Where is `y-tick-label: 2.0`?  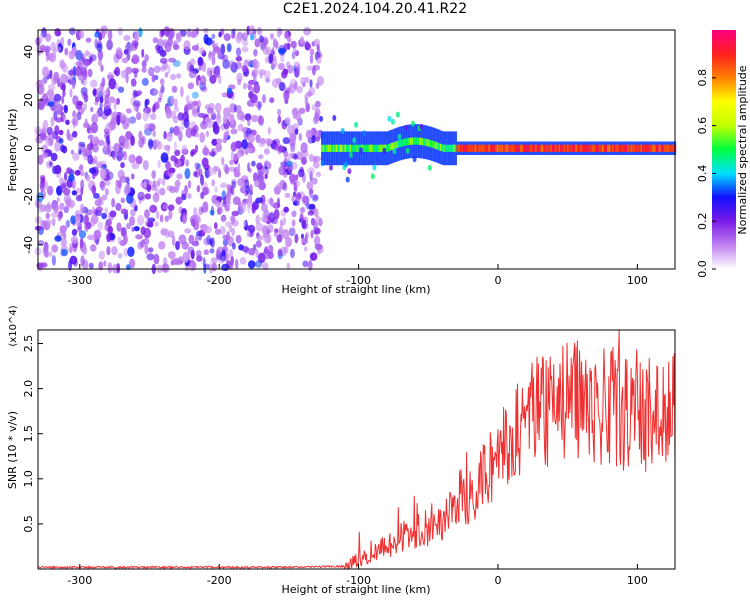
y-tick-label: 2.0 is located at coordinates (28, 389).